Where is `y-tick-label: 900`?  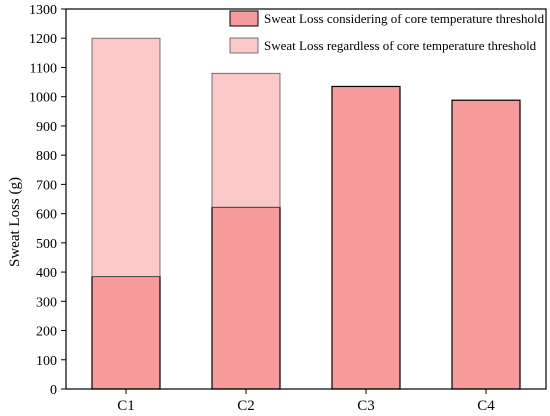
y-tick-label: 900 is located at coordinates (46, 127).